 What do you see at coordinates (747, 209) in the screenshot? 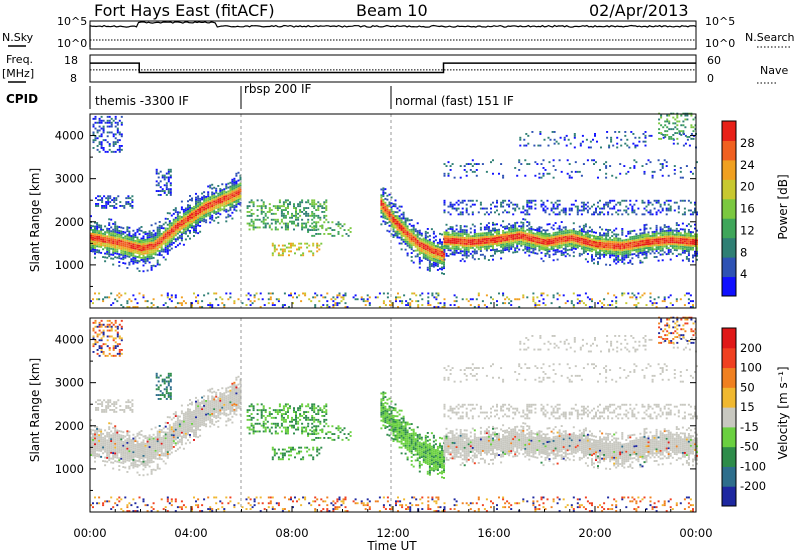
I see `power-cb-tick-3: 16` at bounding box center [747, 209].